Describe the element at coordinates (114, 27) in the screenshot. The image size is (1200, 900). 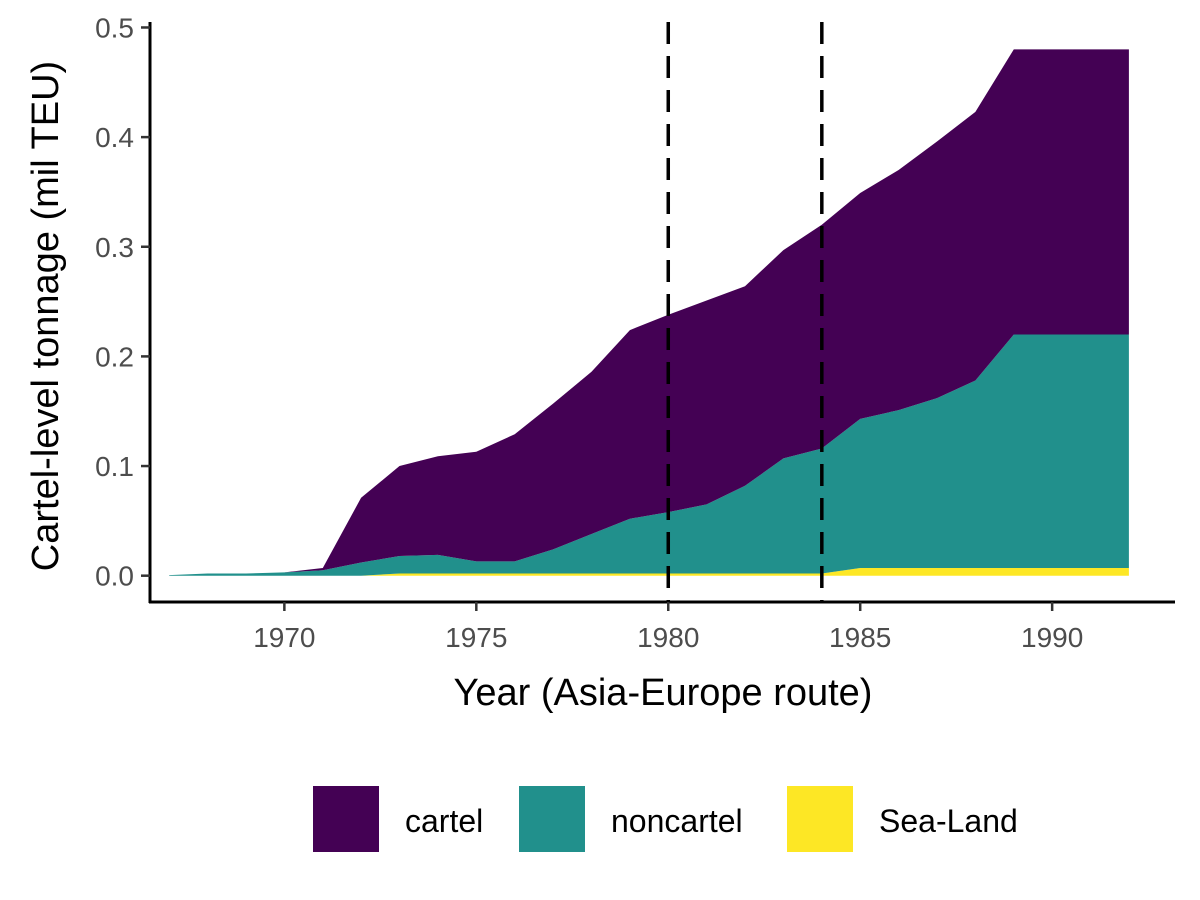
I see `y-tick-label-0.5: 0.5` at that location.